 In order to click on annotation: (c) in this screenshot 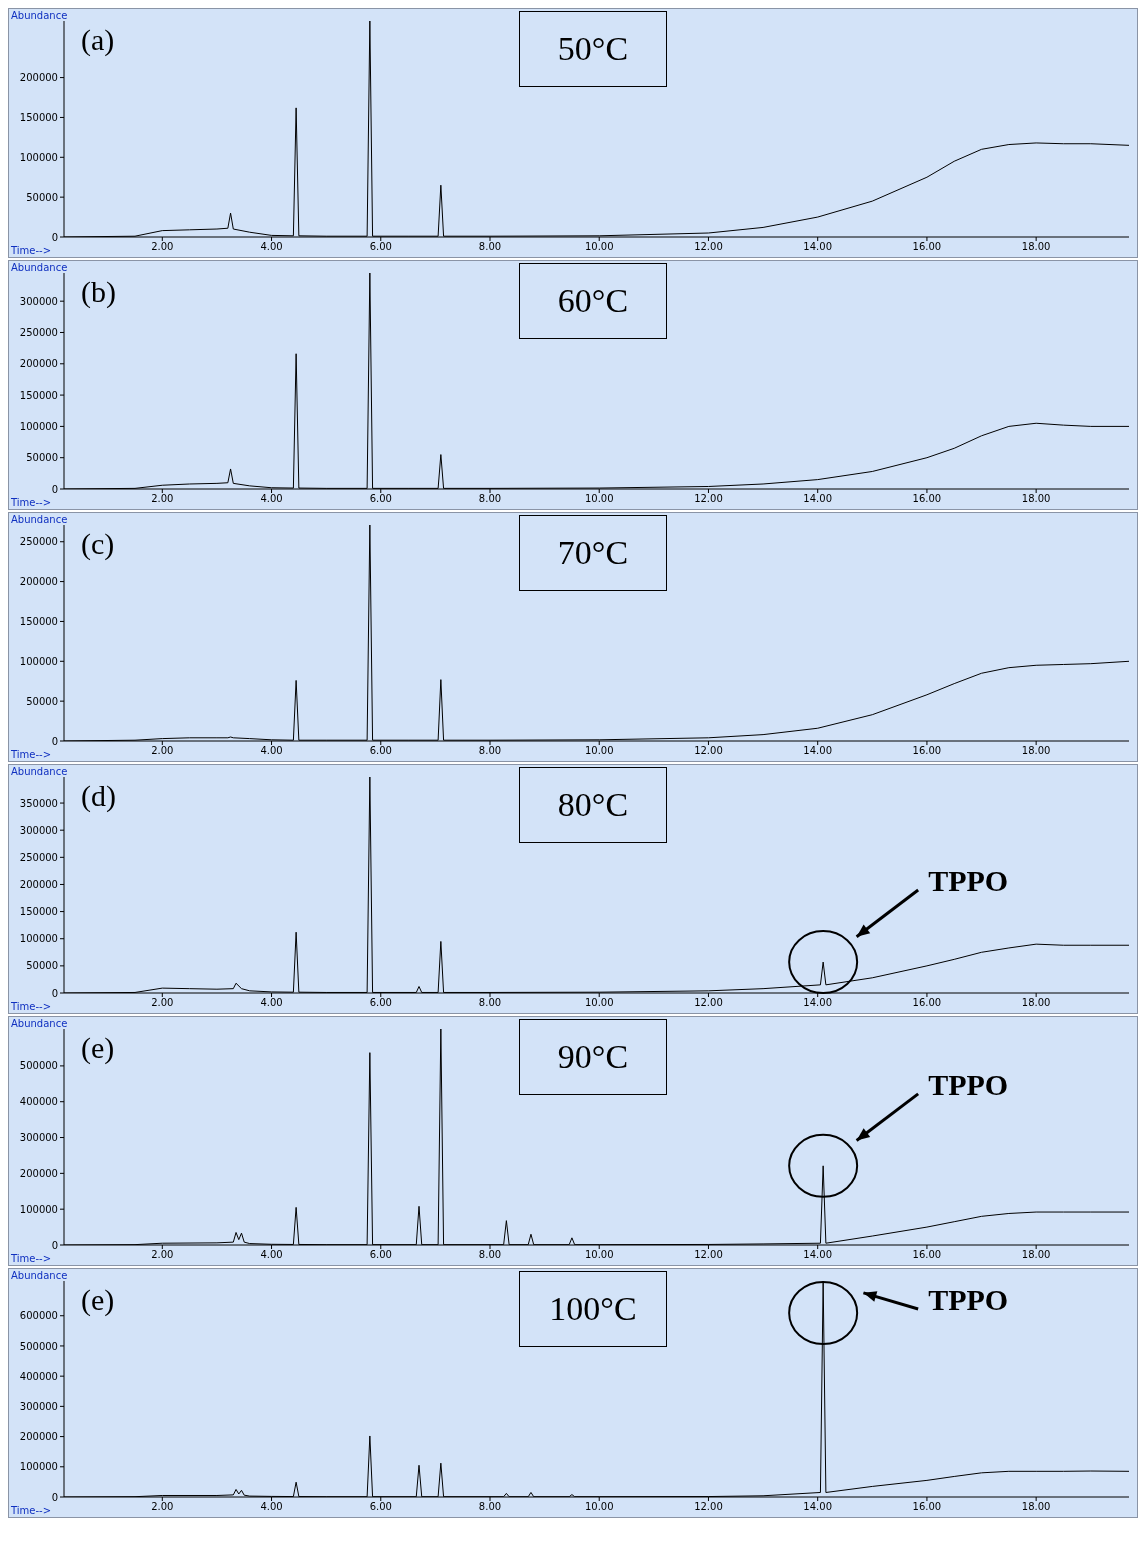, I will do `click(98, 544)`.